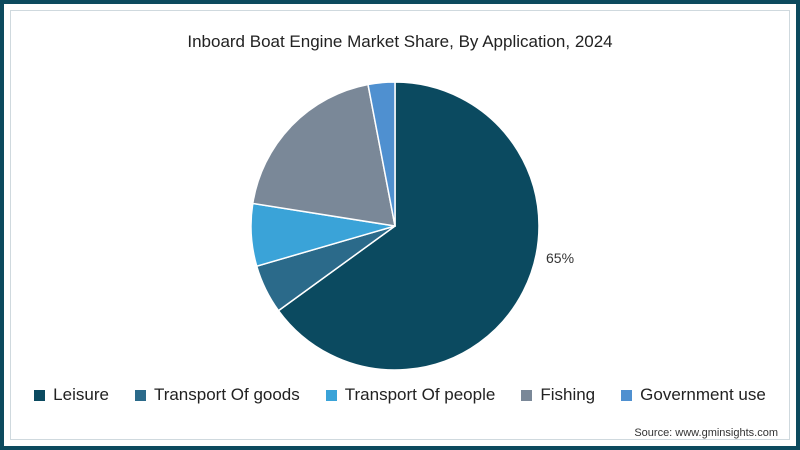 Image resolution: width=800 pixels, height=450 pixels. I want to click on legend-item-fishing: Fishing, so click(558, 395).